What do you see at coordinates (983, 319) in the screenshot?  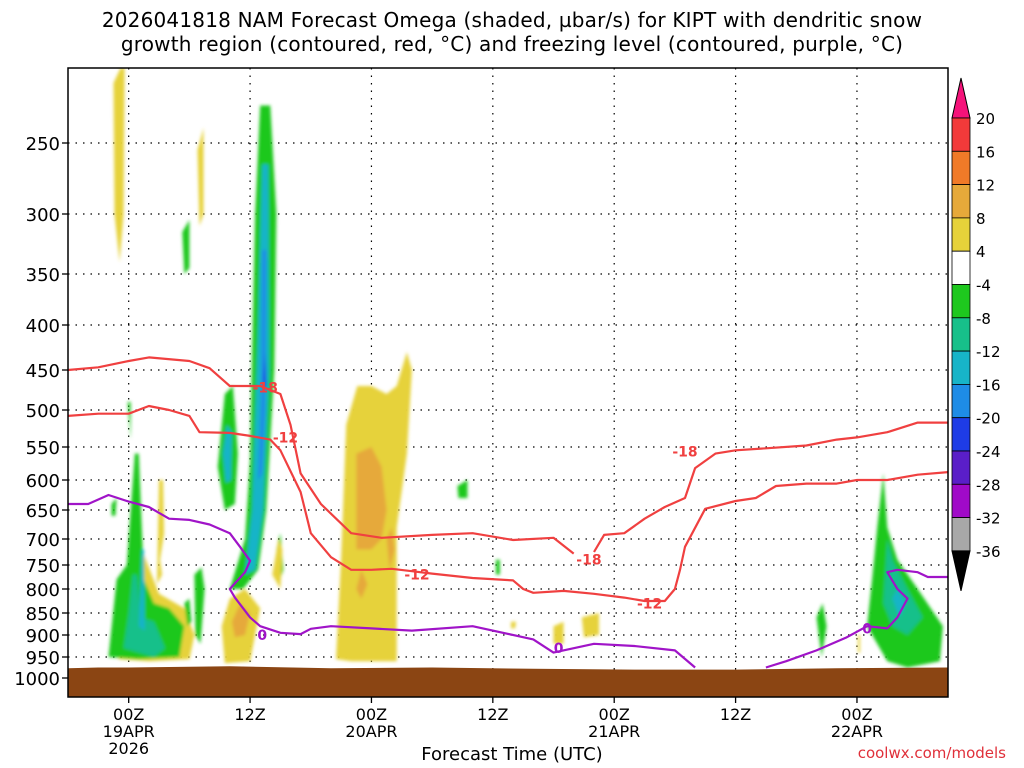 I see `colorbar-label: -8` at bounding box center [983, 319].